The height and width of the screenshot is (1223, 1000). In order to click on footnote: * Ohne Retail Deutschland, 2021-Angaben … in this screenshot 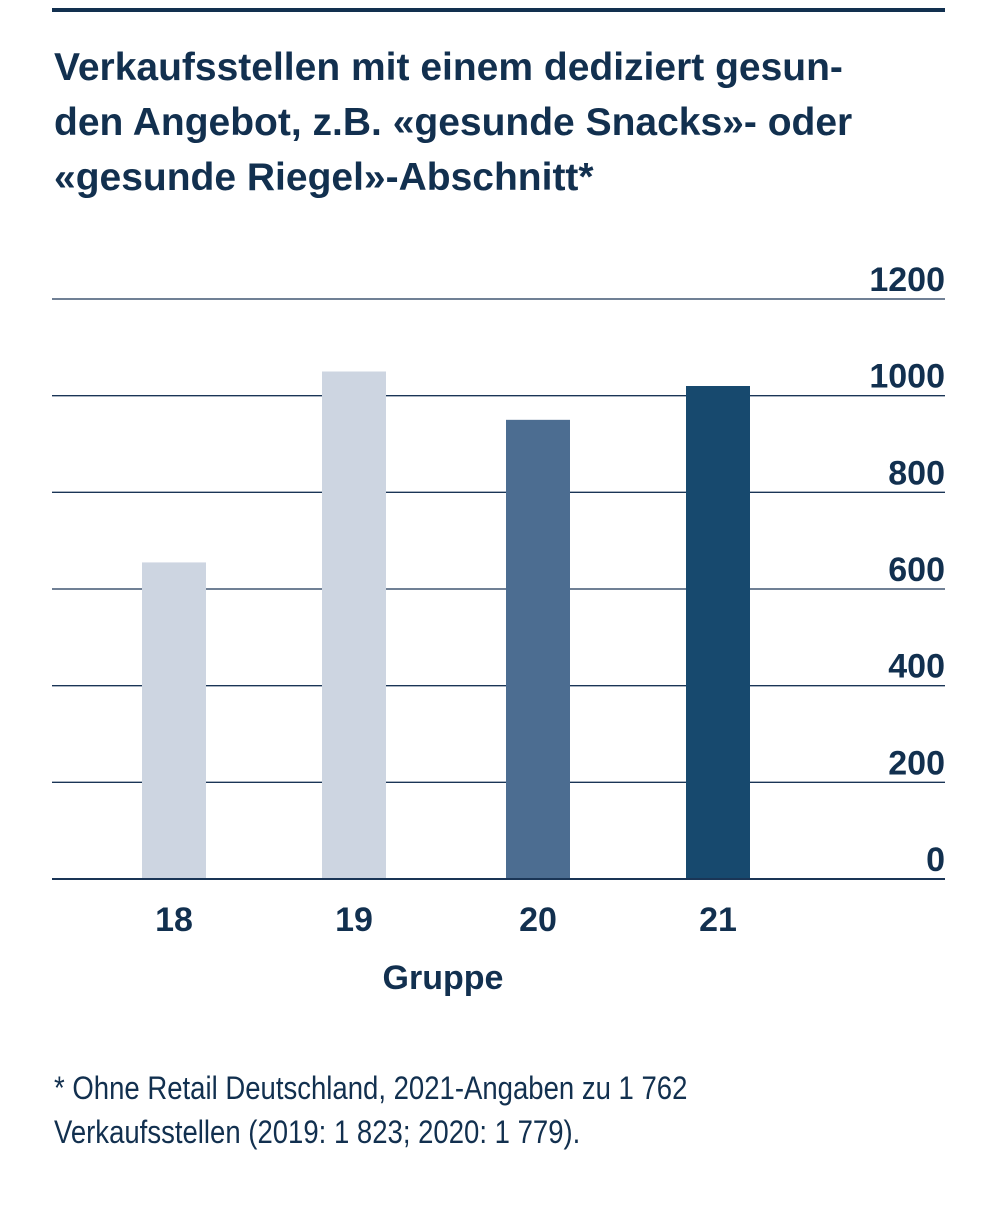, I will do `click(370, 1110)`.